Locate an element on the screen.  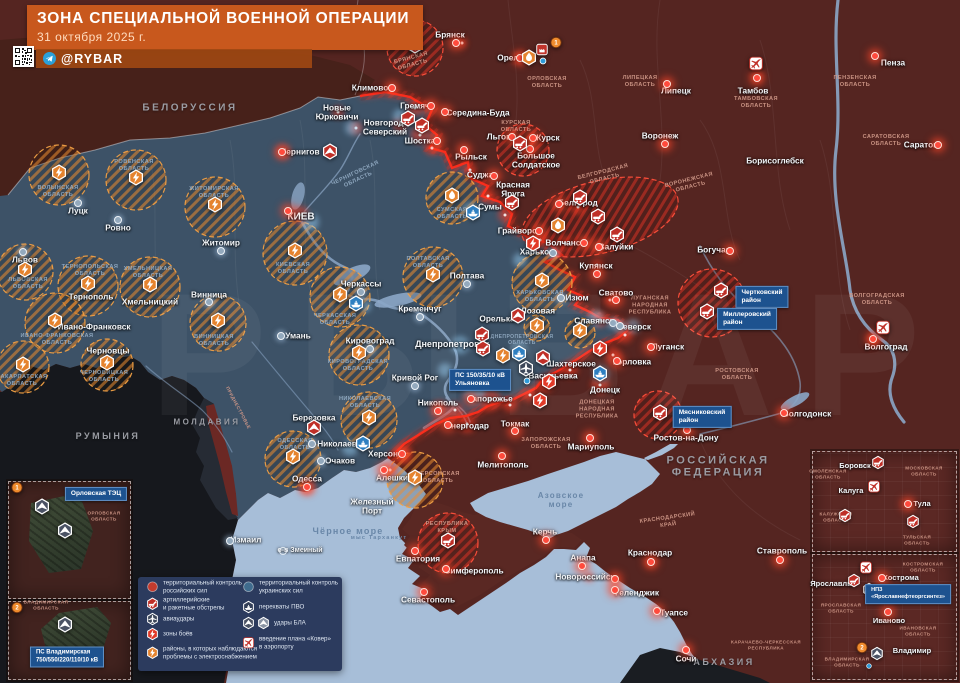
city-label: Волгоград is located at coordinates (886, 346).